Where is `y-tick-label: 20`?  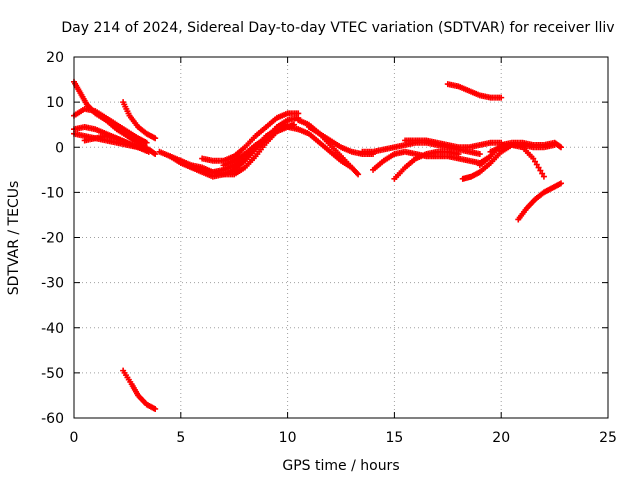
y-tick-label: 20 is located at coordinates (55, 58).